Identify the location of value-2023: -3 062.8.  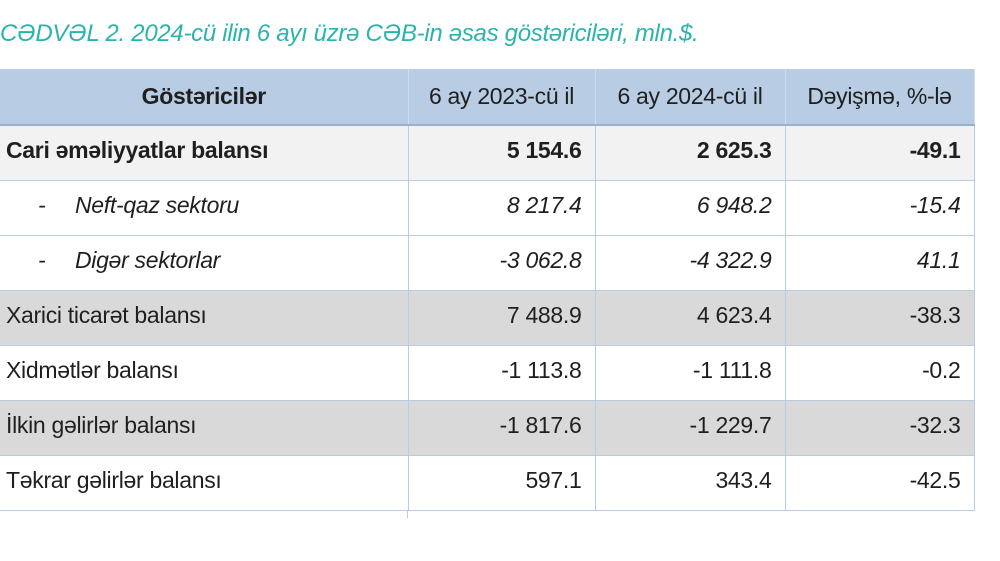
(502, 263).